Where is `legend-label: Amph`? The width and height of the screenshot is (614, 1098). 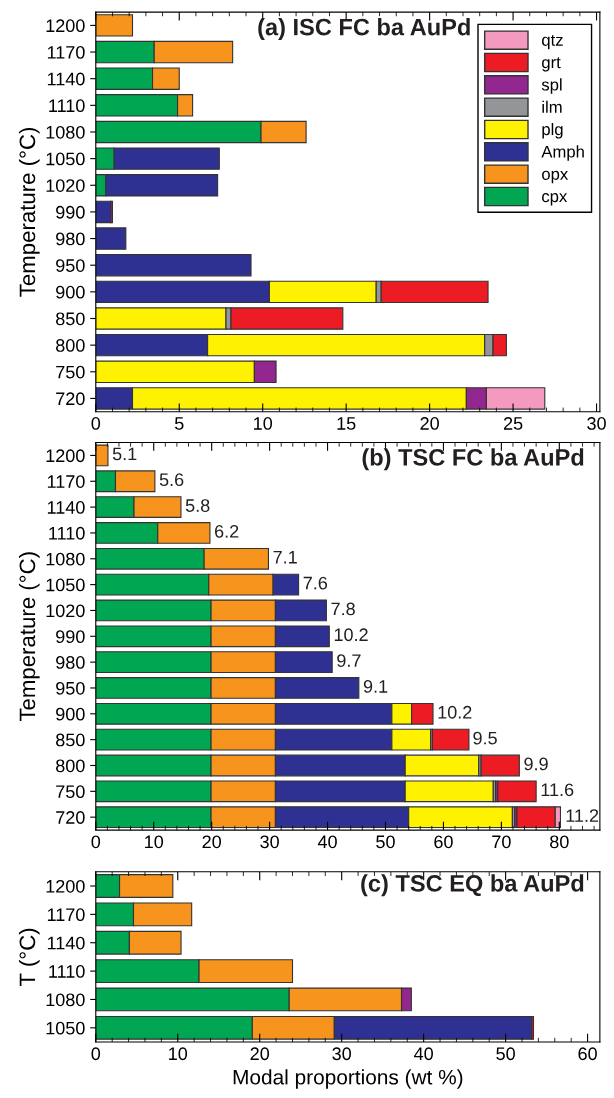 legend-label: Amph is located at coordinates (562, 153).